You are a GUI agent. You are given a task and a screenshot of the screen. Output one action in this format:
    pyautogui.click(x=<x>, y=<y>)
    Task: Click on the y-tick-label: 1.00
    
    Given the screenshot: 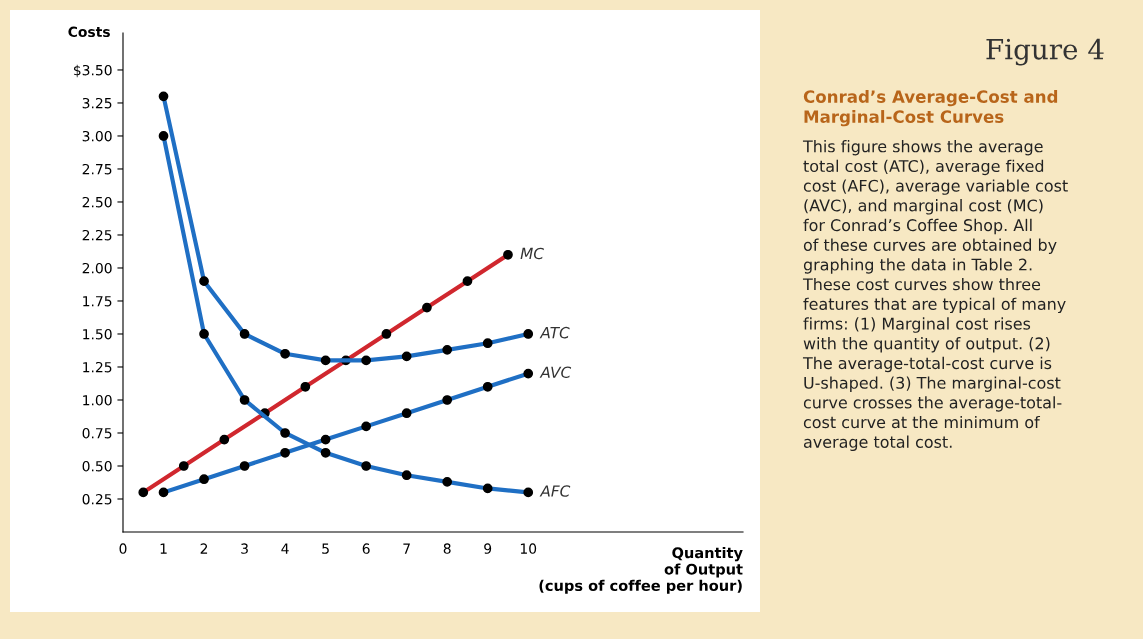 What is the action you would take?
    pyautogui.click(x=97, y=400)
    